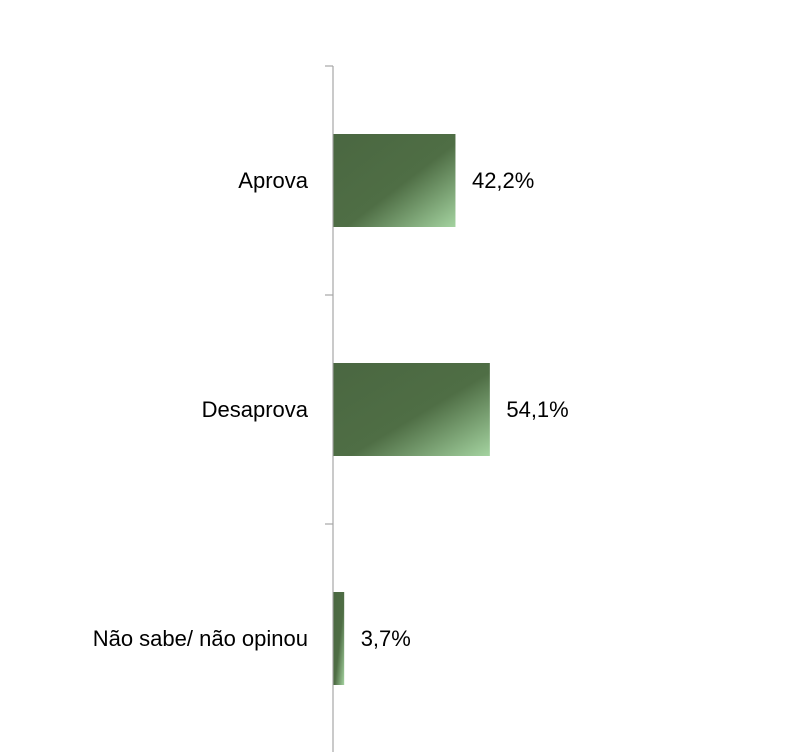 Image resolution: width=785 pixels, height=752 pixels. I want to click on category-label: Desaprova, so click(255, 409).